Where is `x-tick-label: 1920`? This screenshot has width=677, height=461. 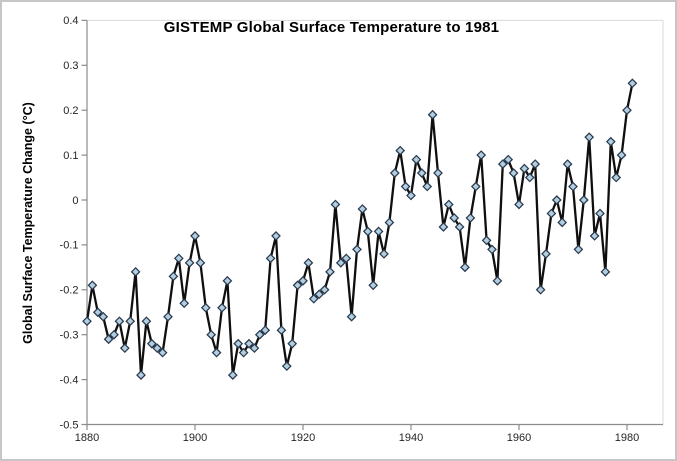 x-tick-label: 1920 is located at coordinates (303, 438).